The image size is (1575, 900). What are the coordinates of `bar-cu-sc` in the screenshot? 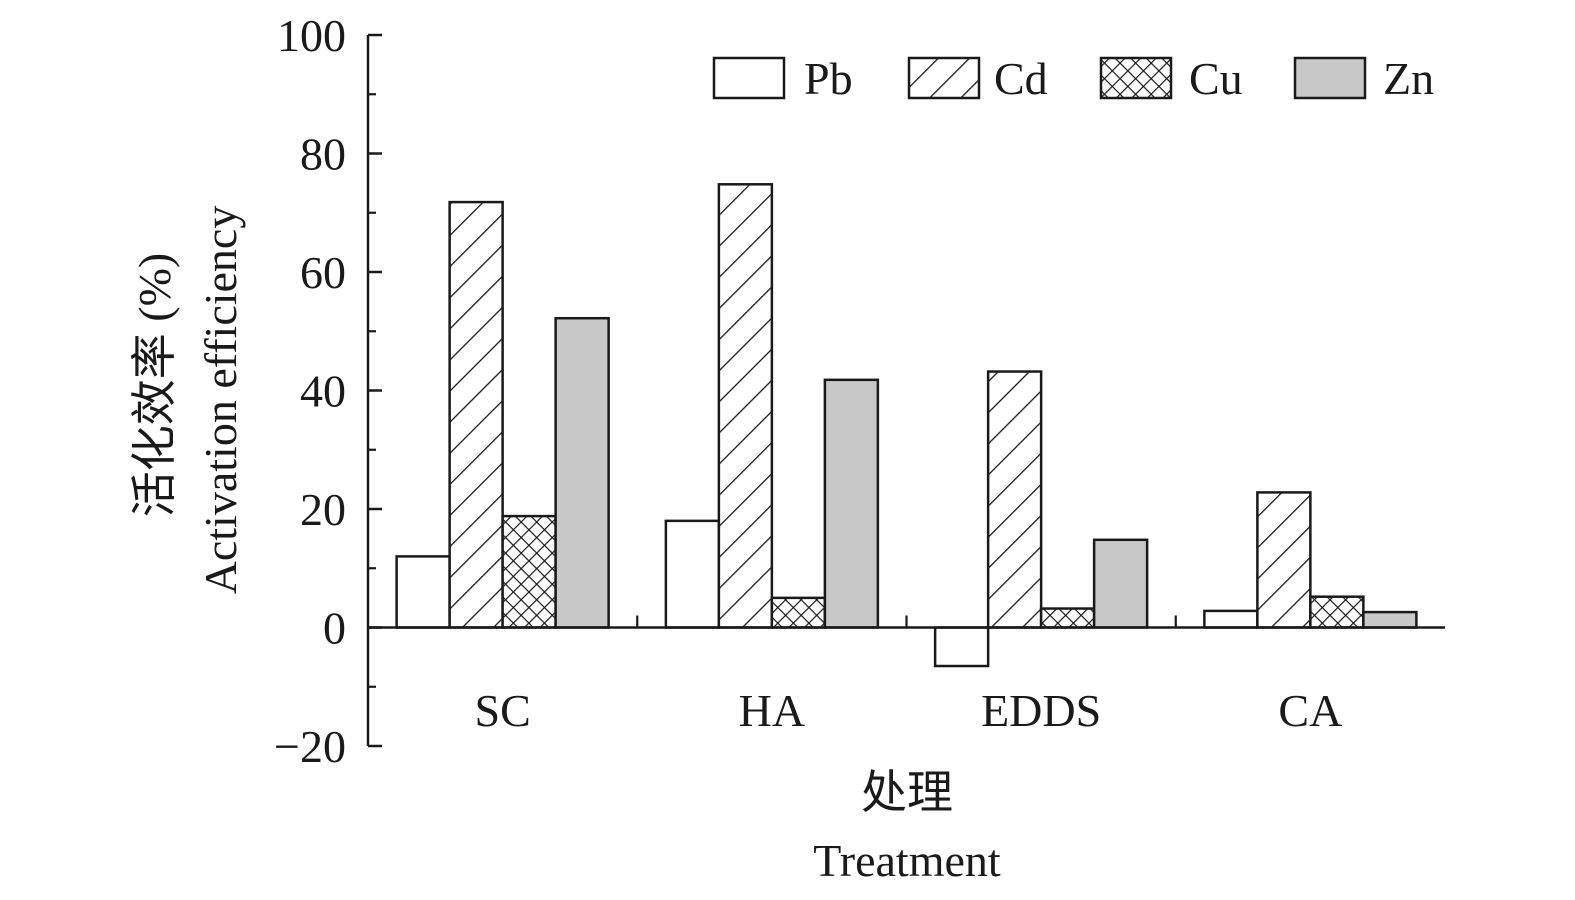 It's located at (529, 571).